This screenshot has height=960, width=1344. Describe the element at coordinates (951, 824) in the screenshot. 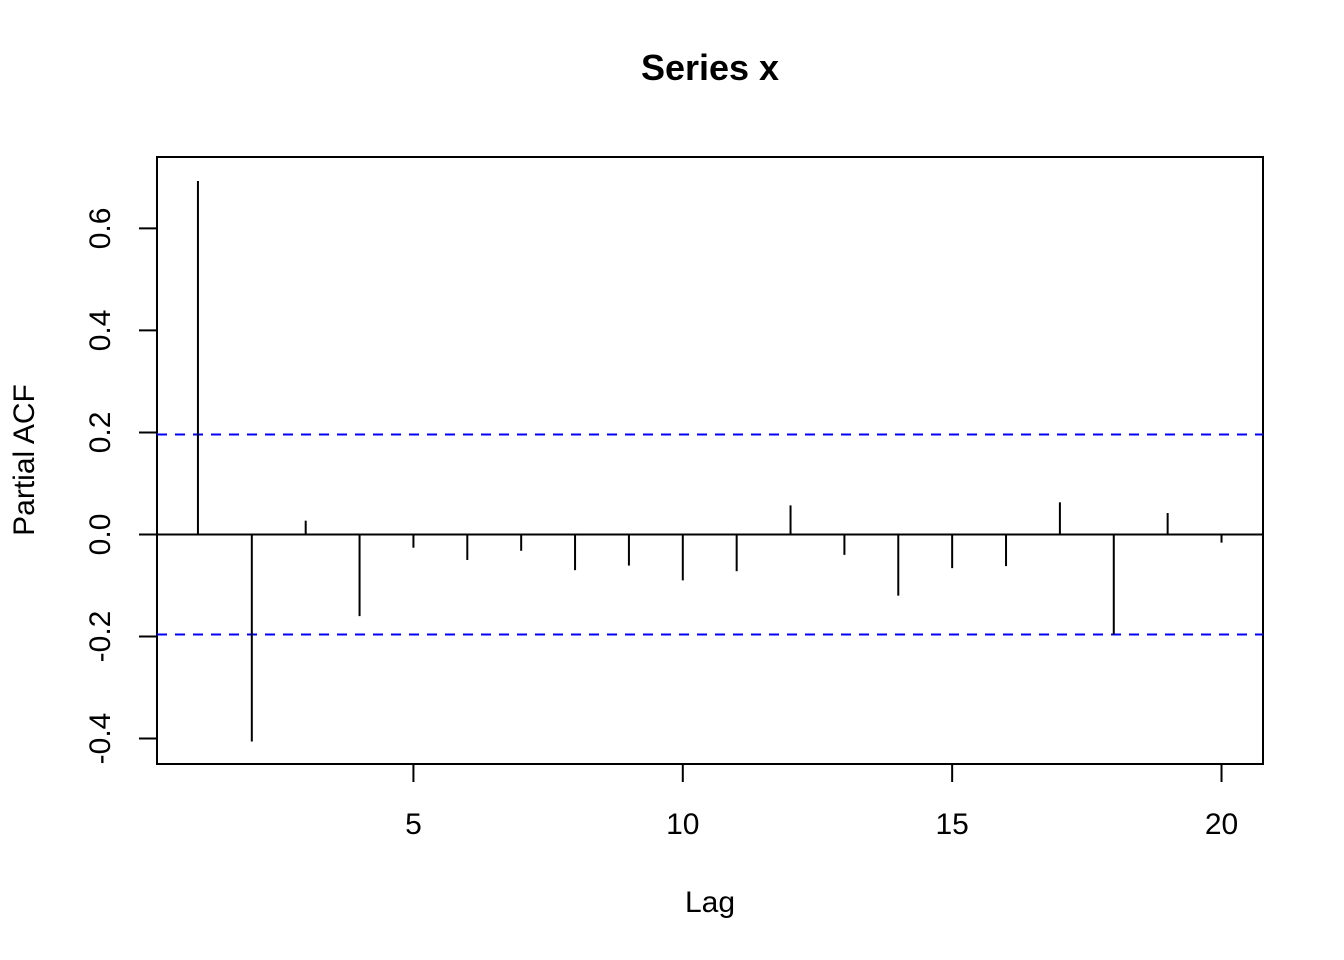

I see `x-tick-label: 15` at that location.